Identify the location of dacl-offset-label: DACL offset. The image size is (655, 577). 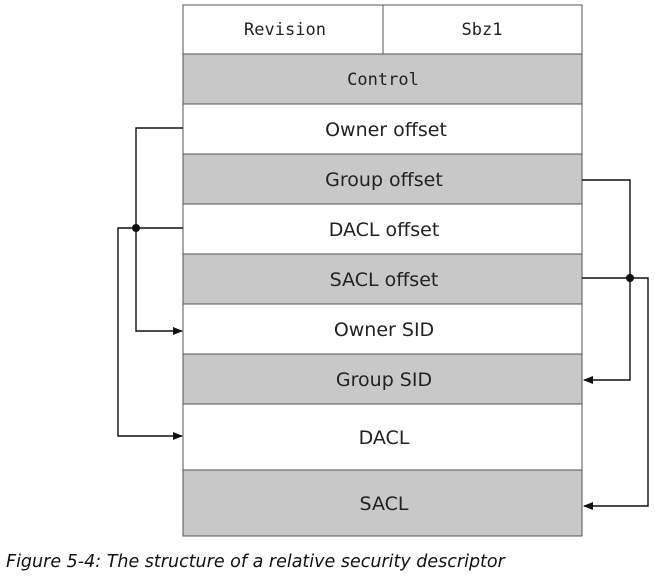
(384, 230).